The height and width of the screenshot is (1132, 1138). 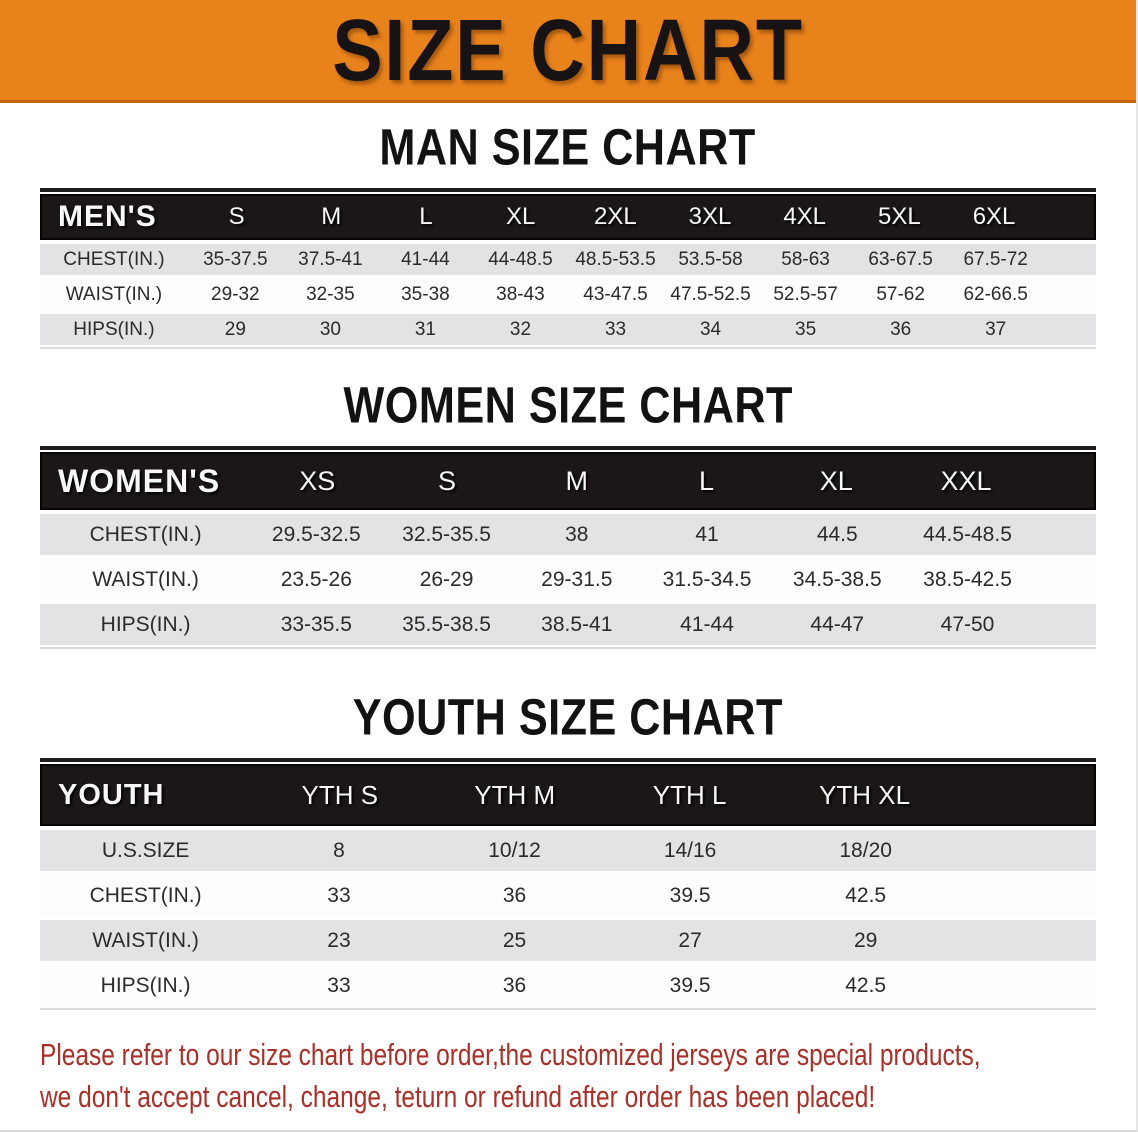 I want to click on column-header-6xl: 6XL, so click(x=994, y=216).